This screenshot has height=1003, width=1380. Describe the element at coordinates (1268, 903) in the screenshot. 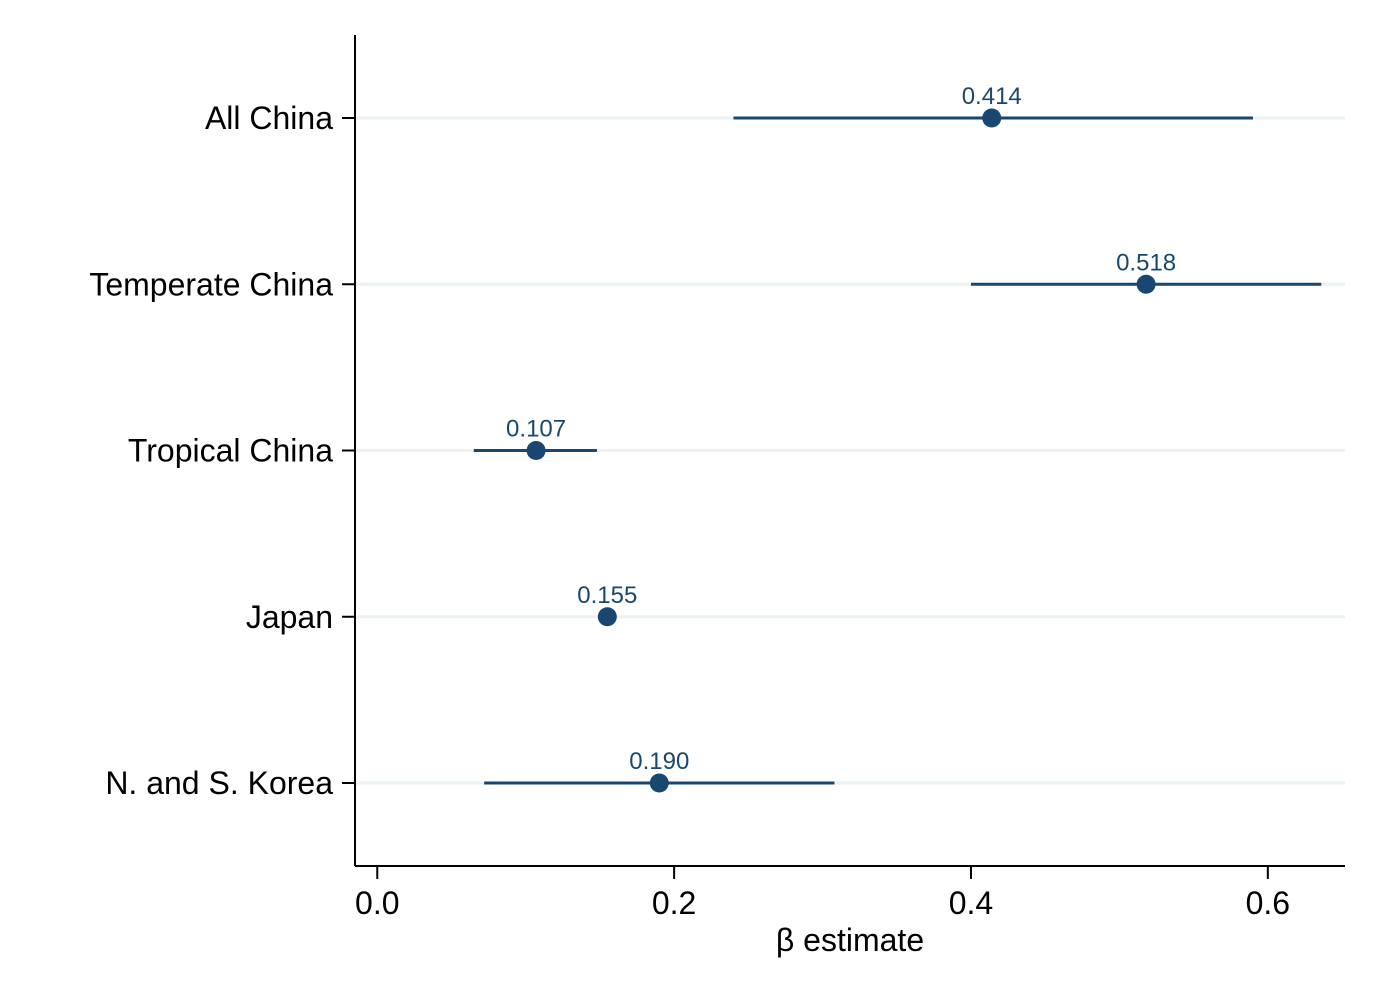

I see `x-tick-label: 0.6` at that location.